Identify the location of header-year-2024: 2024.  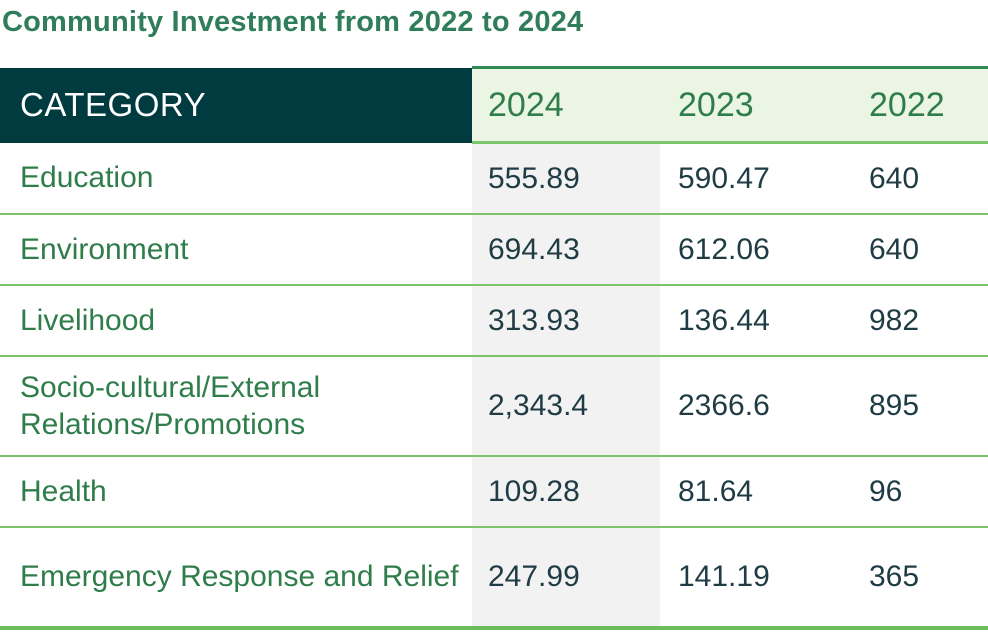
(566, 105).